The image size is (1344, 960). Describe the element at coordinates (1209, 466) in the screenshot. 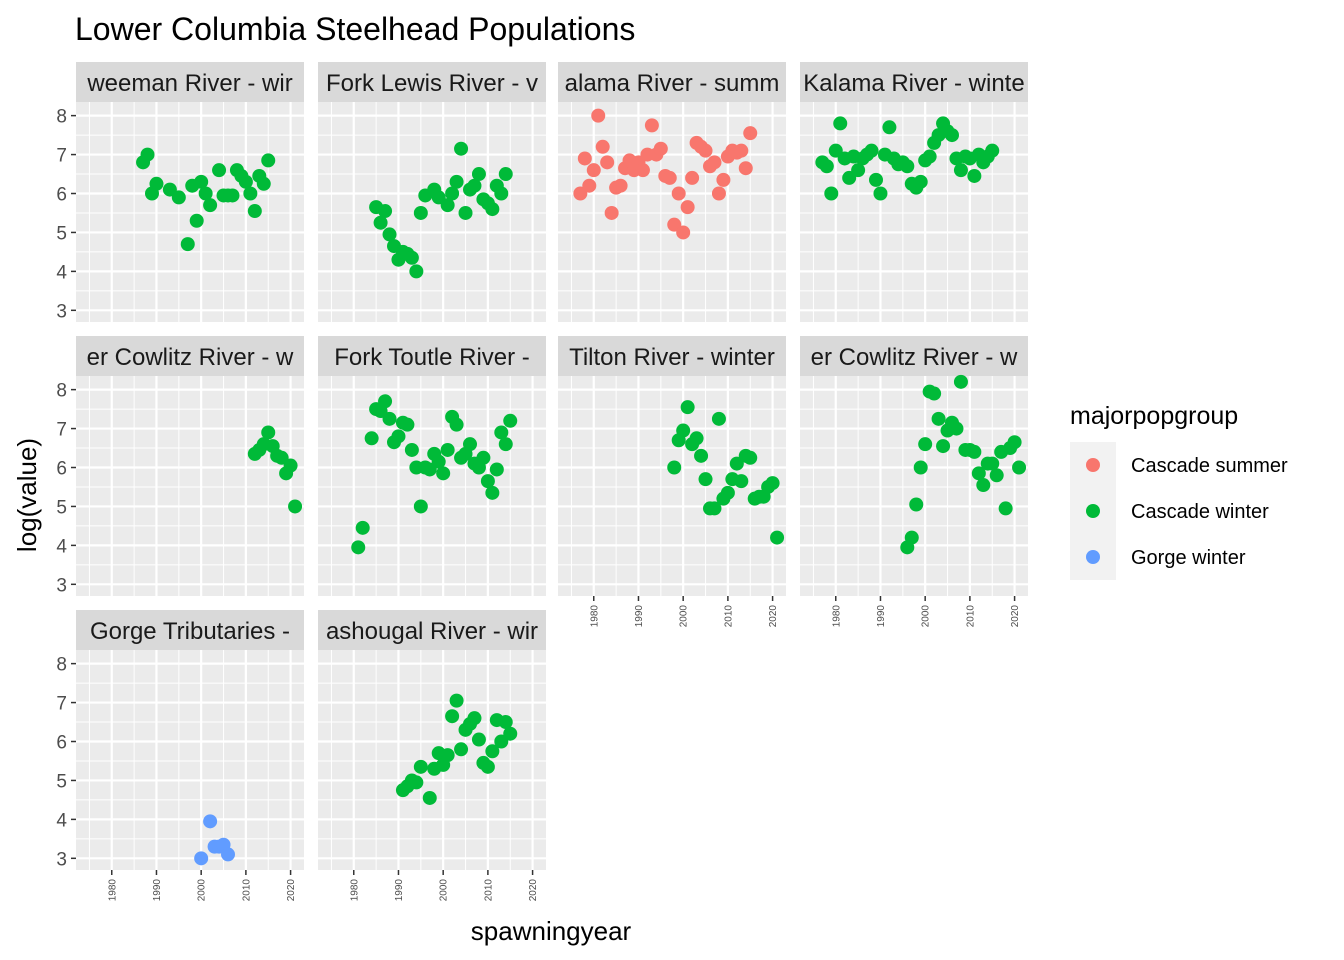

I see `legend-entry-label: Cascade summer` at that location.